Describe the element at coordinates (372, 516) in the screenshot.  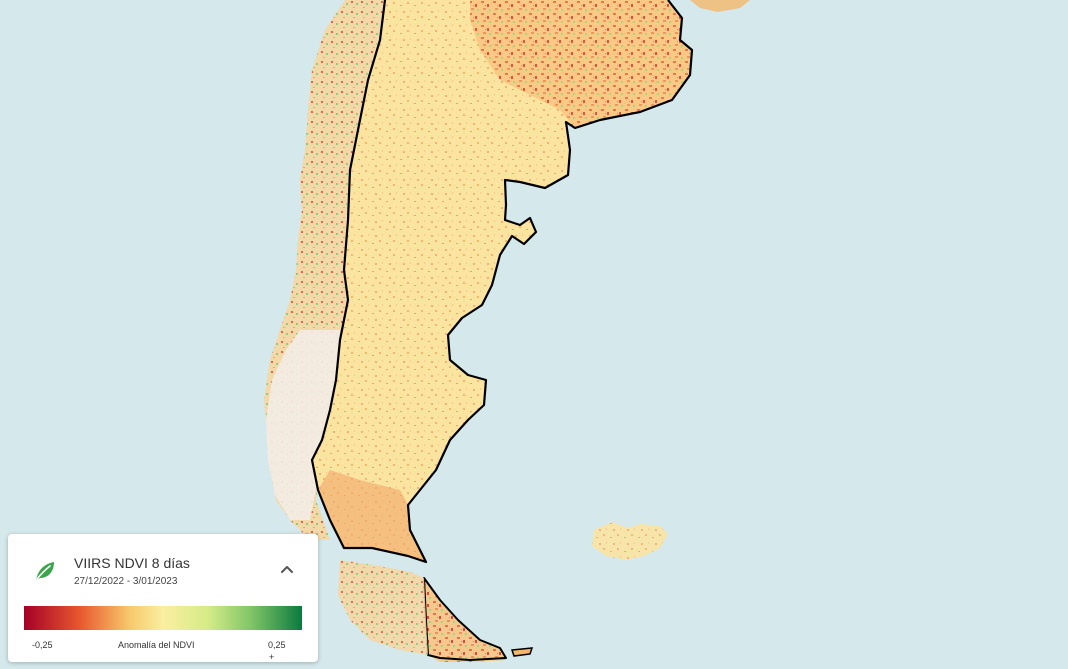
I see `argentina-south-region` at that location.